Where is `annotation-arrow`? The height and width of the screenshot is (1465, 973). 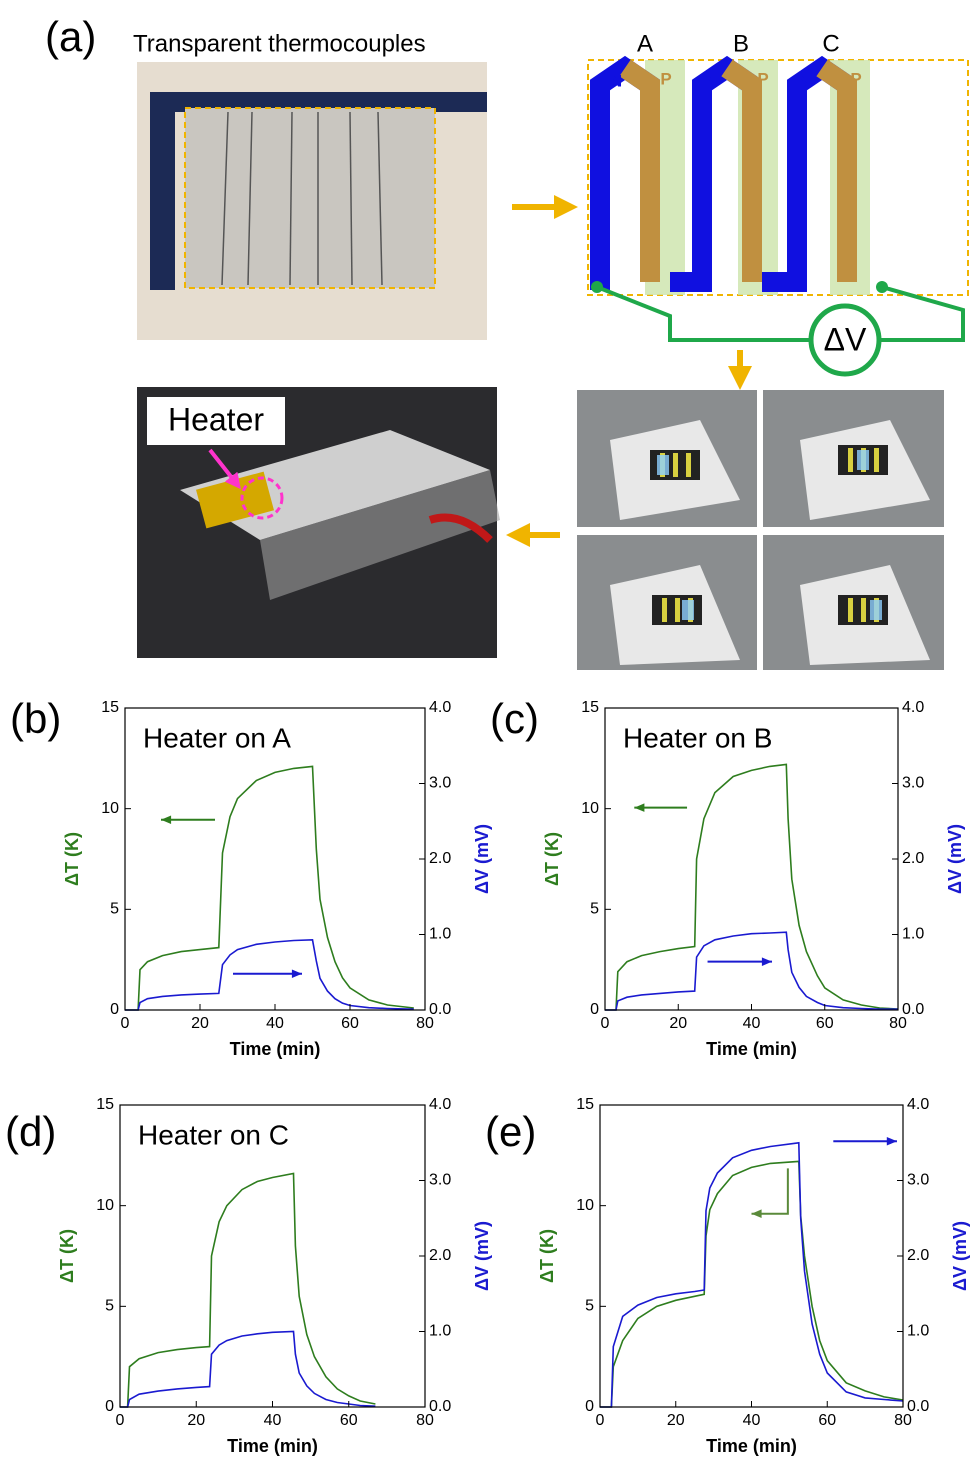
annotation-arrow is located at coordinates (770, 1191).